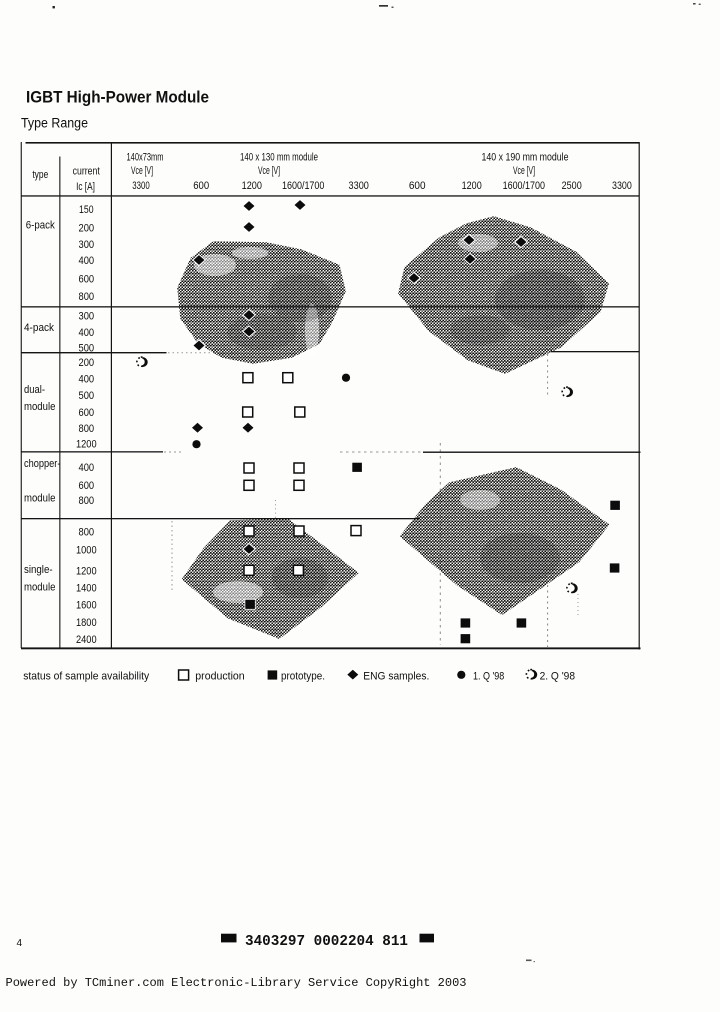 The image size is (720, 1012). Describe the element at coordinates (303, 677) in the screenshot. I see `svg-text: prototype.` at that location.